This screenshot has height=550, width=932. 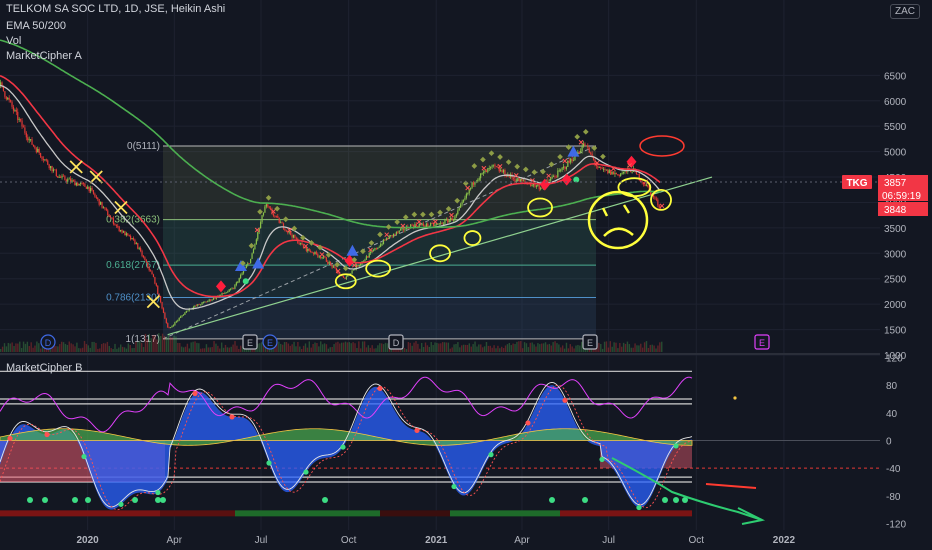 What do you see at coordinates (48, 342) in the screenshot?
I see `event-marker-dividend` at bounding box center [48, 342].